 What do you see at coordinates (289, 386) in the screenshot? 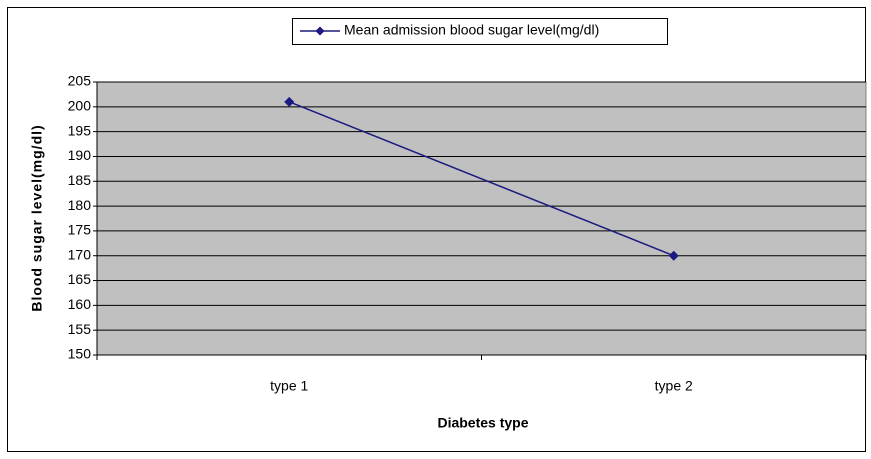
I see `x-tick-label: type 1` at bounding box center [289, 386].